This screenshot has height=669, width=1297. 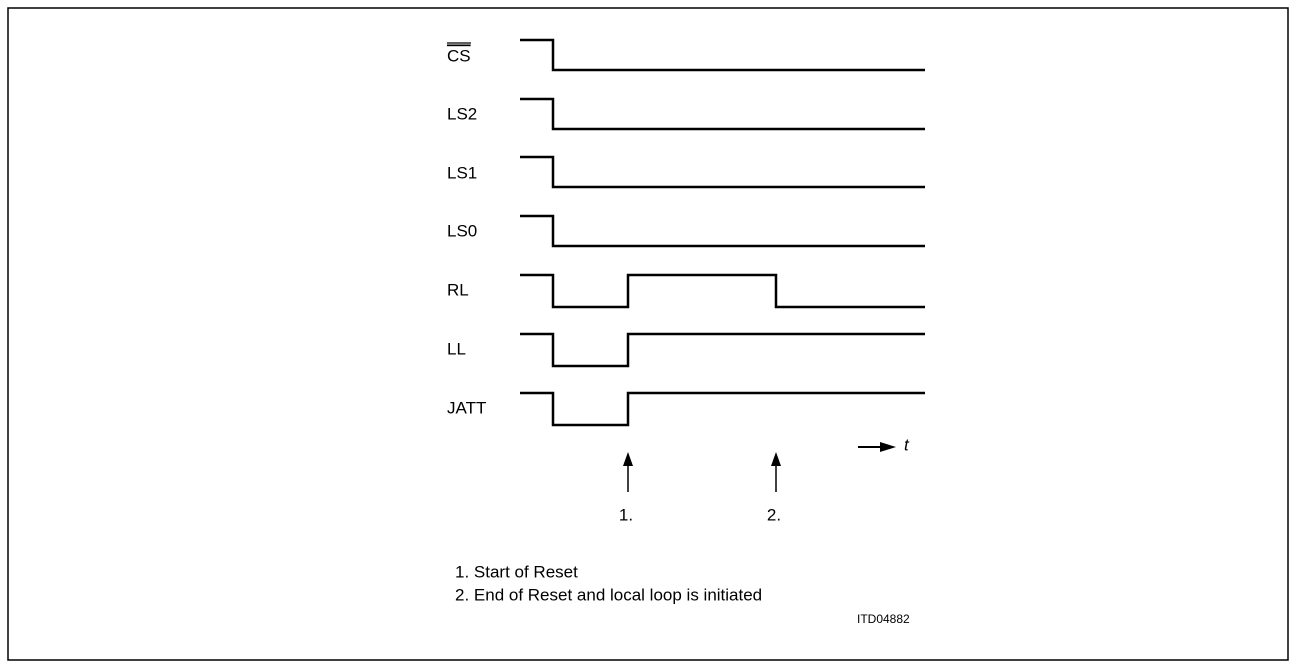 I want to click on signal-label: LL, so click(x=456, y=348).